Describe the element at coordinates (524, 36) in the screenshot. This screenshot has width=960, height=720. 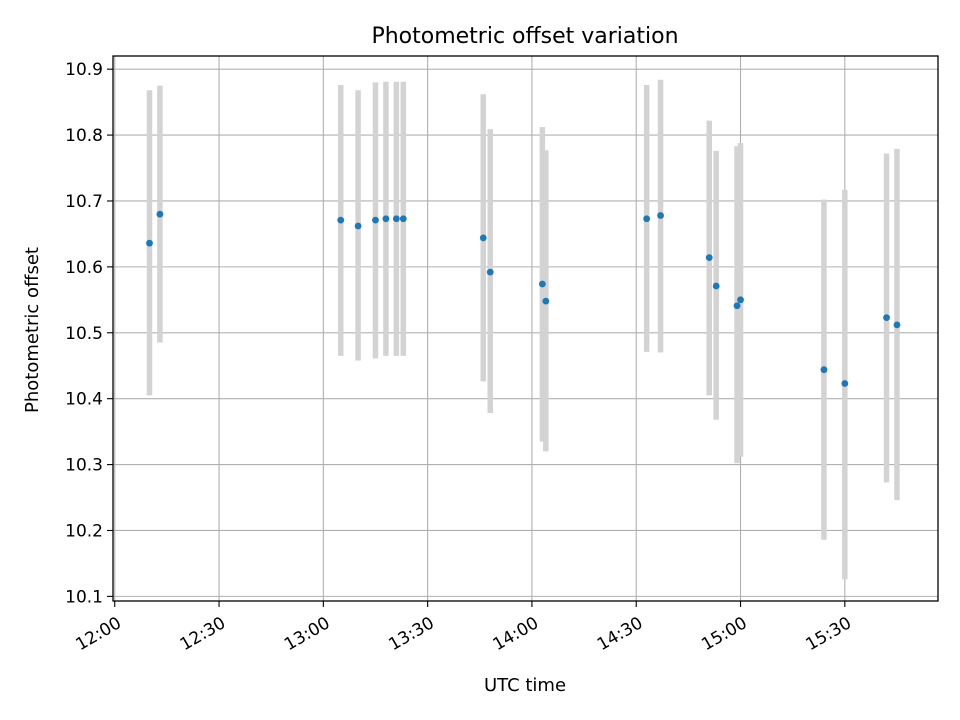
I see `chart-title: Photometric offset variation` at that location.